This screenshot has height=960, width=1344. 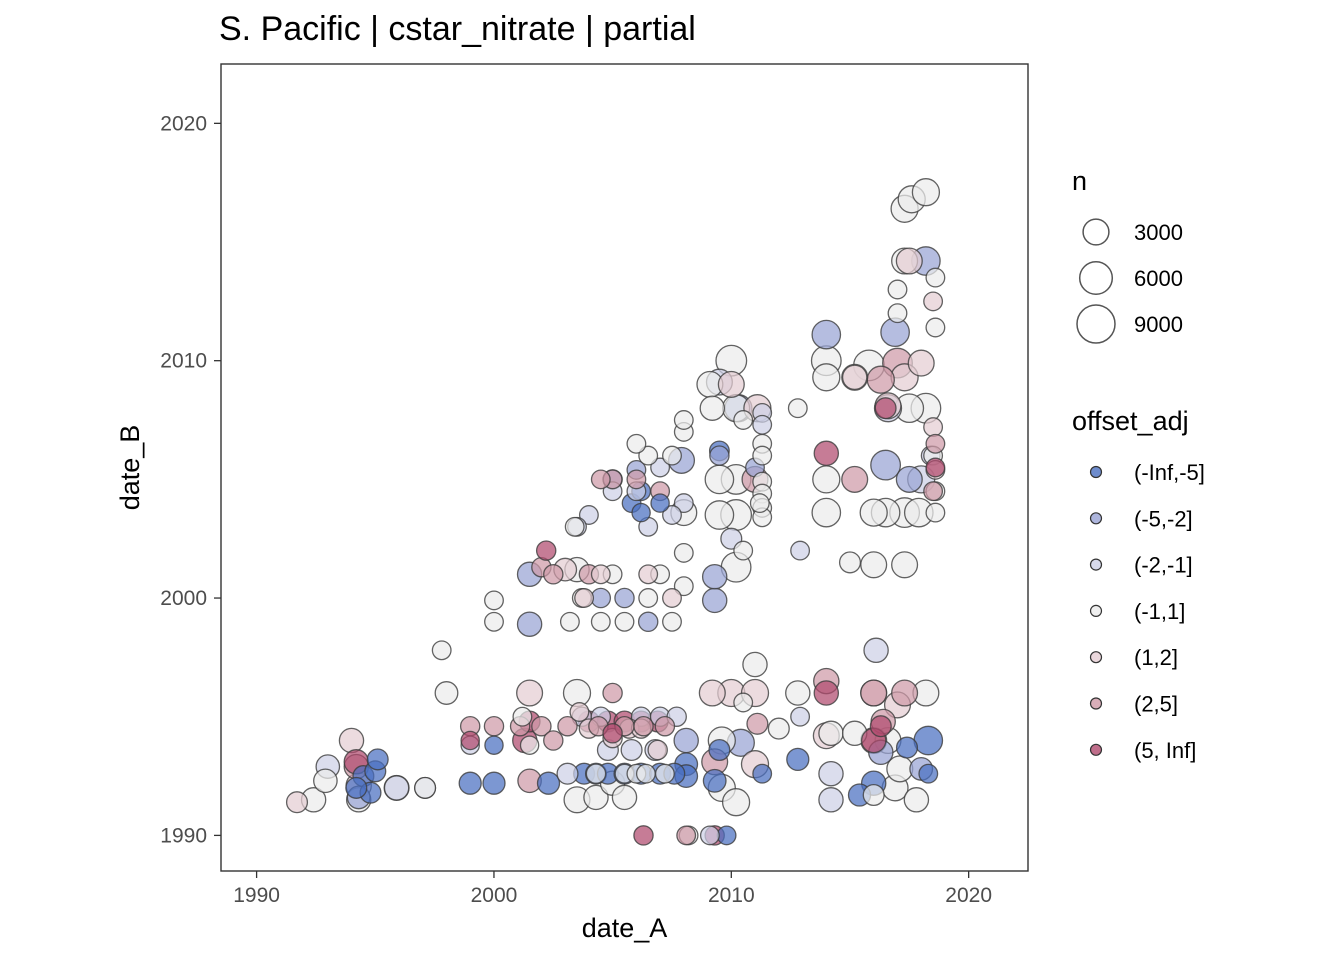 What do you see at coordinates (1163, 565) in the screenshot?
I see `color-legend-label-2: (-2,-1]` at bounding box center [1163, 565].